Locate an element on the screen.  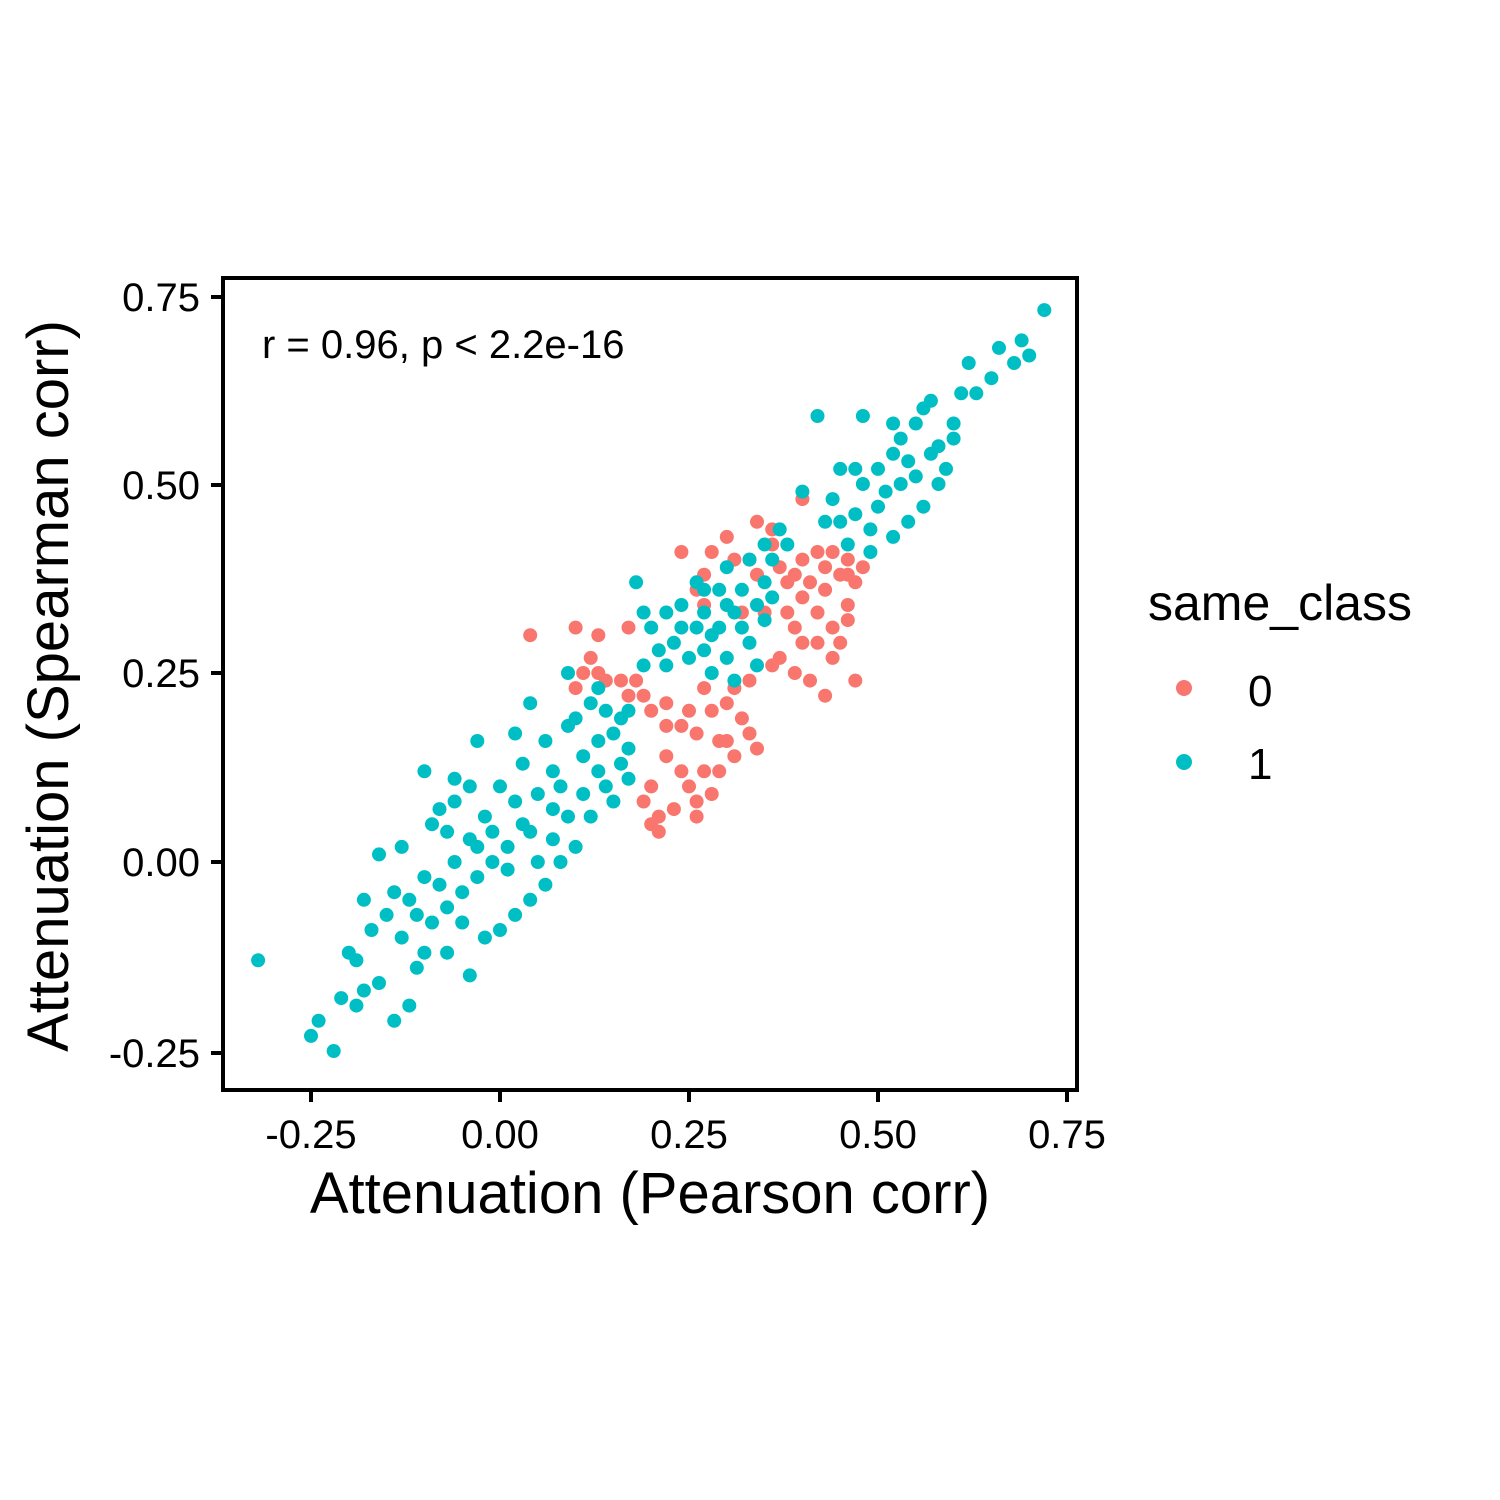
y-tick-label: 0.25 is located at coordinates (161, 674).